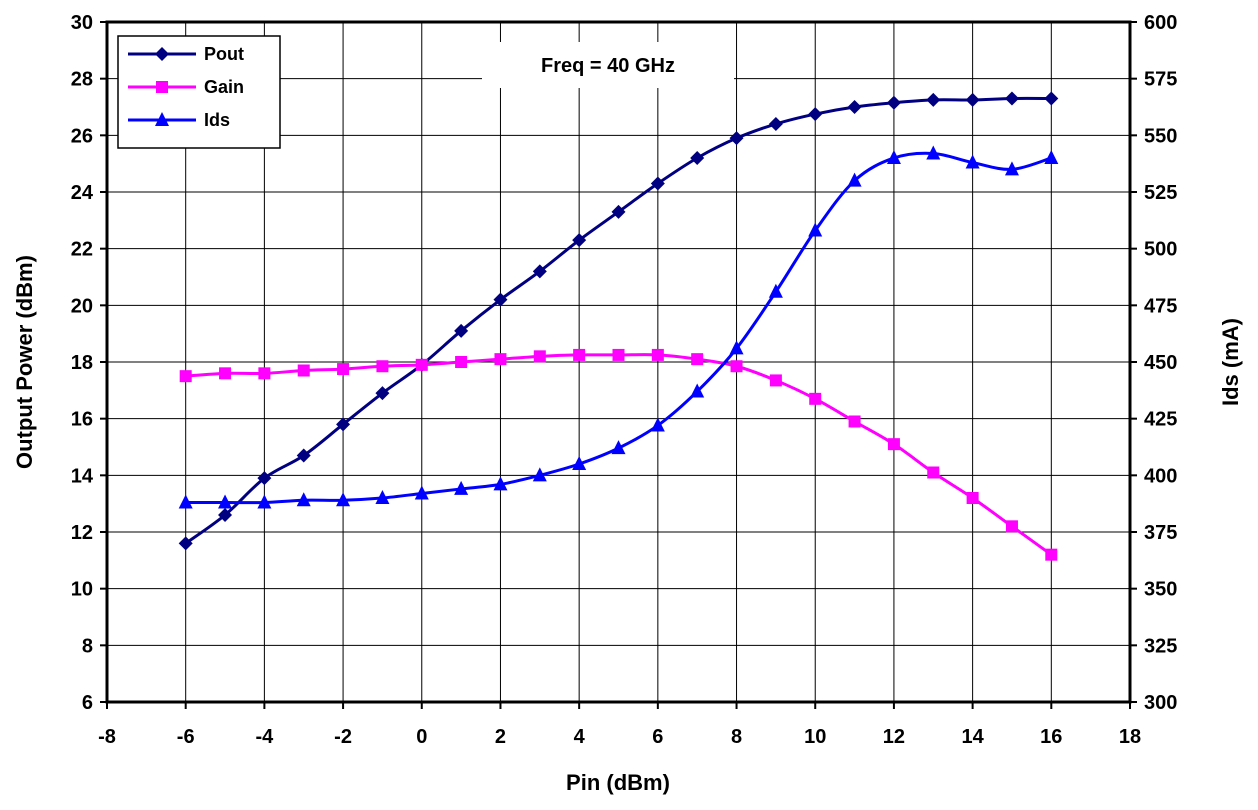 Image resolution: width=1258 pixels, height=810 pixels. I want to click on legend-item-pout: Pout, so click(186, 54).